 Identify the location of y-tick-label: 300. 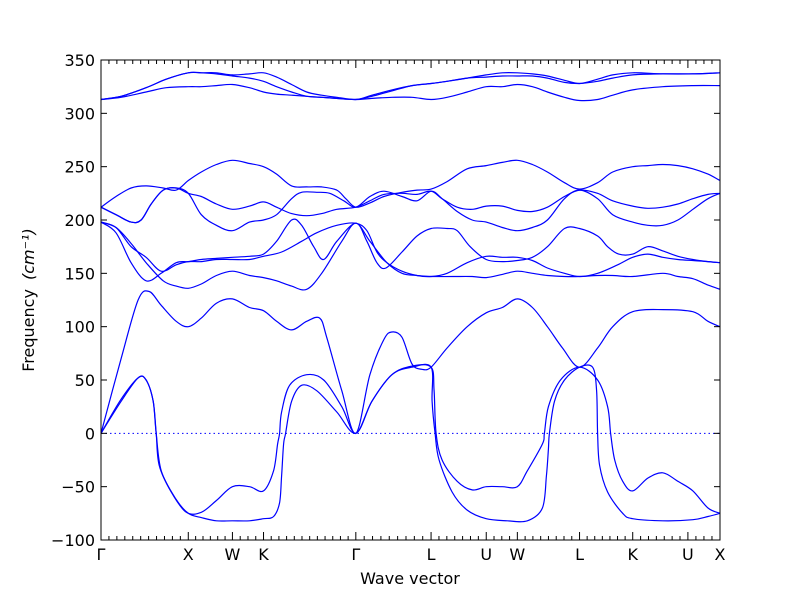
(79, 113).